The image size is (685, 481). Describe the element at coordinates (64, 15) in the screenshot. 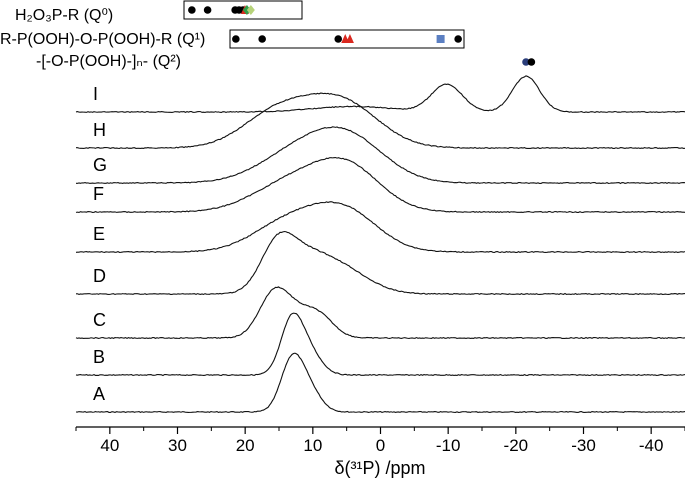

I see `q0-label: H₂O₃P-R (Q⁰)` at that location.